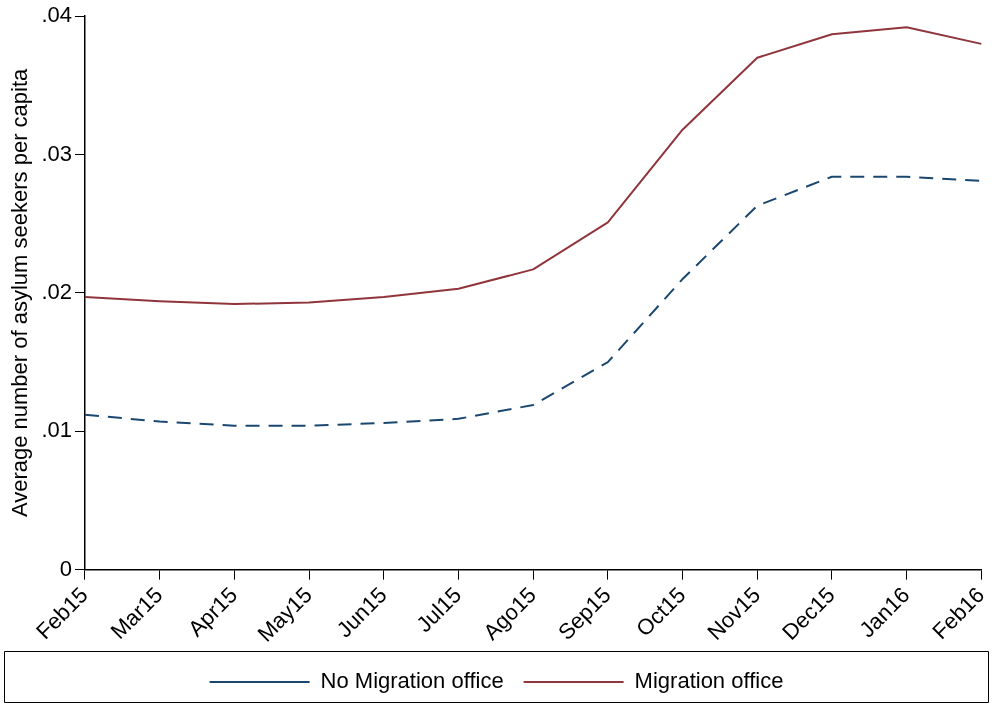 The image size is (1003, 711). I want to click on y-tick-label: .01, so click(56, 430).